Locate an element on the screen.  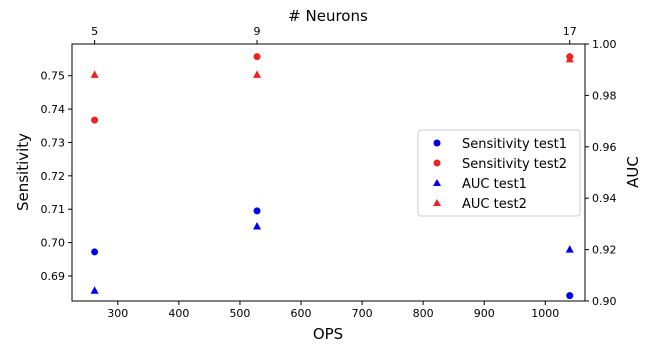
x-axis-label: OPS is located at coordinates (328, 334).